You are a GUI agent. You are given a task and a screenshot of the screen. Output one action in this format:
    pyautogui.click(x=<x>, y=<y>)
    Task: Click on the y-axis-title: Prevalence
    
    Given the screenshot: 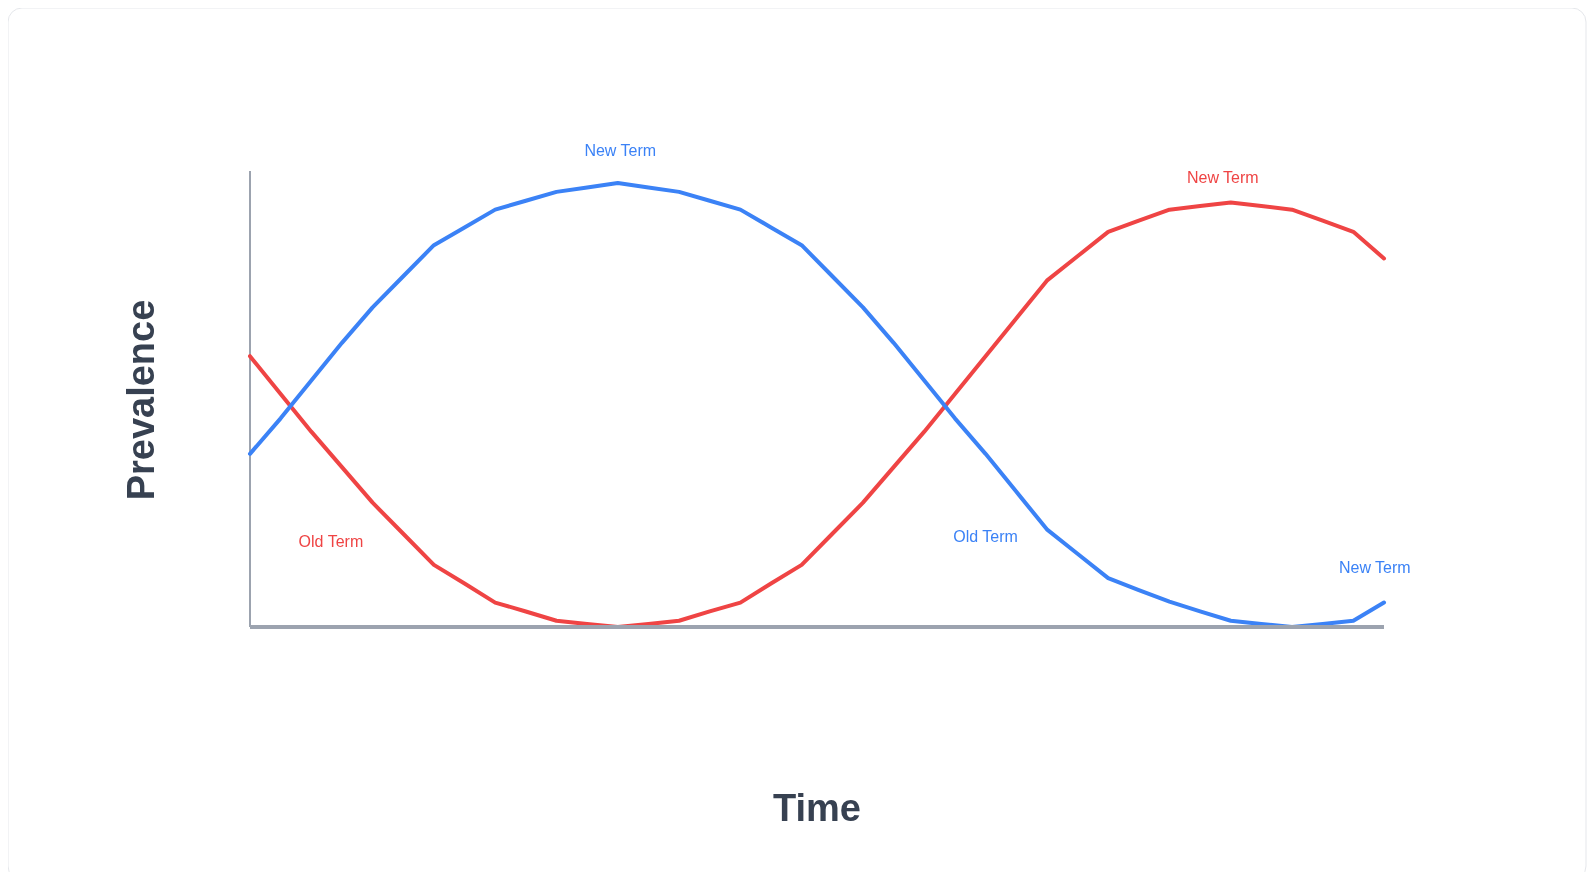 What is the action you would take?
    pyautogui.click(x=141, y=400)
    